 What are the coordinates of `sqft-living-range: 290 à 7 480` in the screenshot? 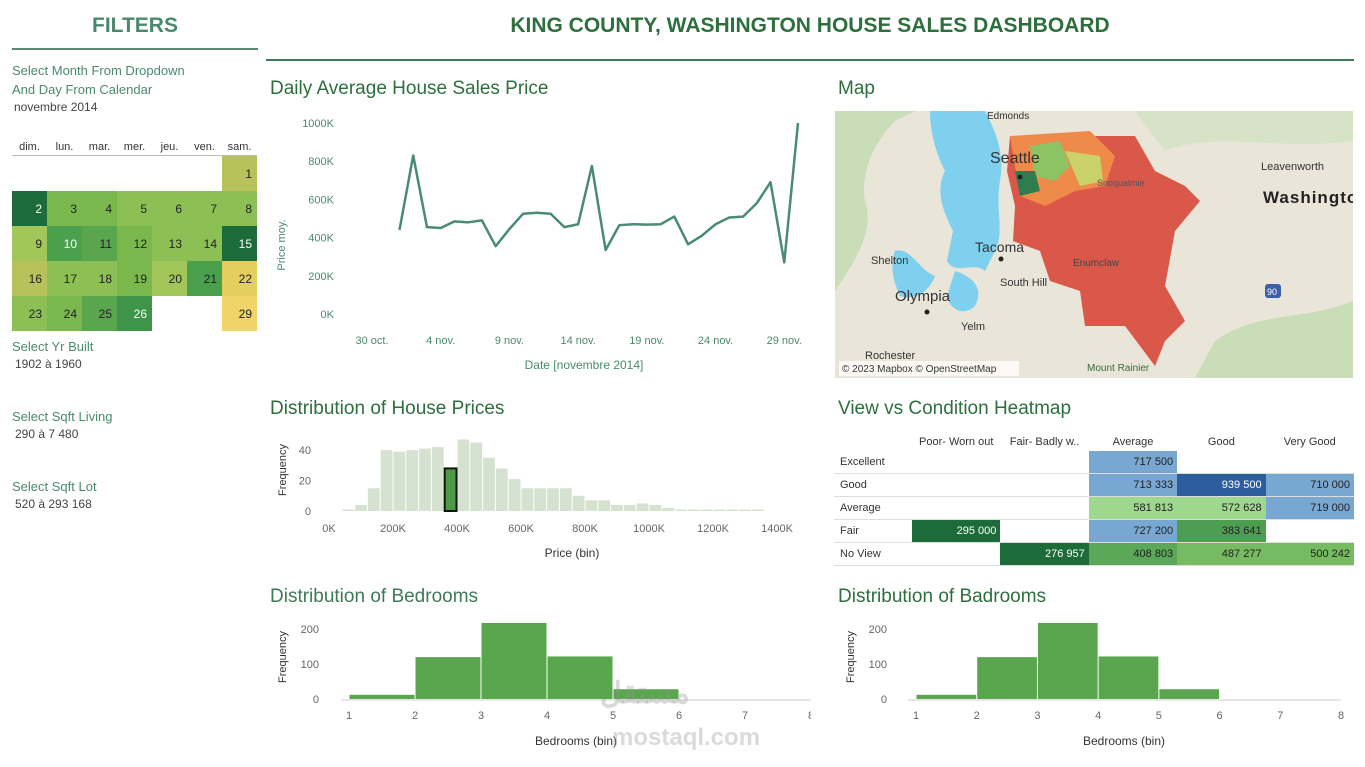 It's located at (47, 434).